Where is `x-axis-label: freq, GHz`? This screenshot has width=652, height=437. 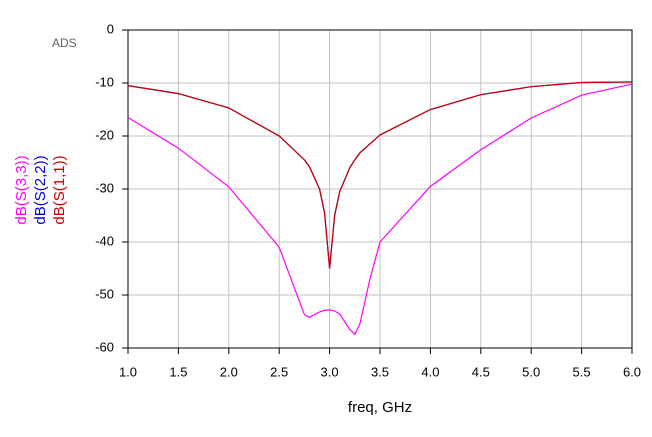 x-axis-label: freq, GHz is located at coordinates (380, 407).